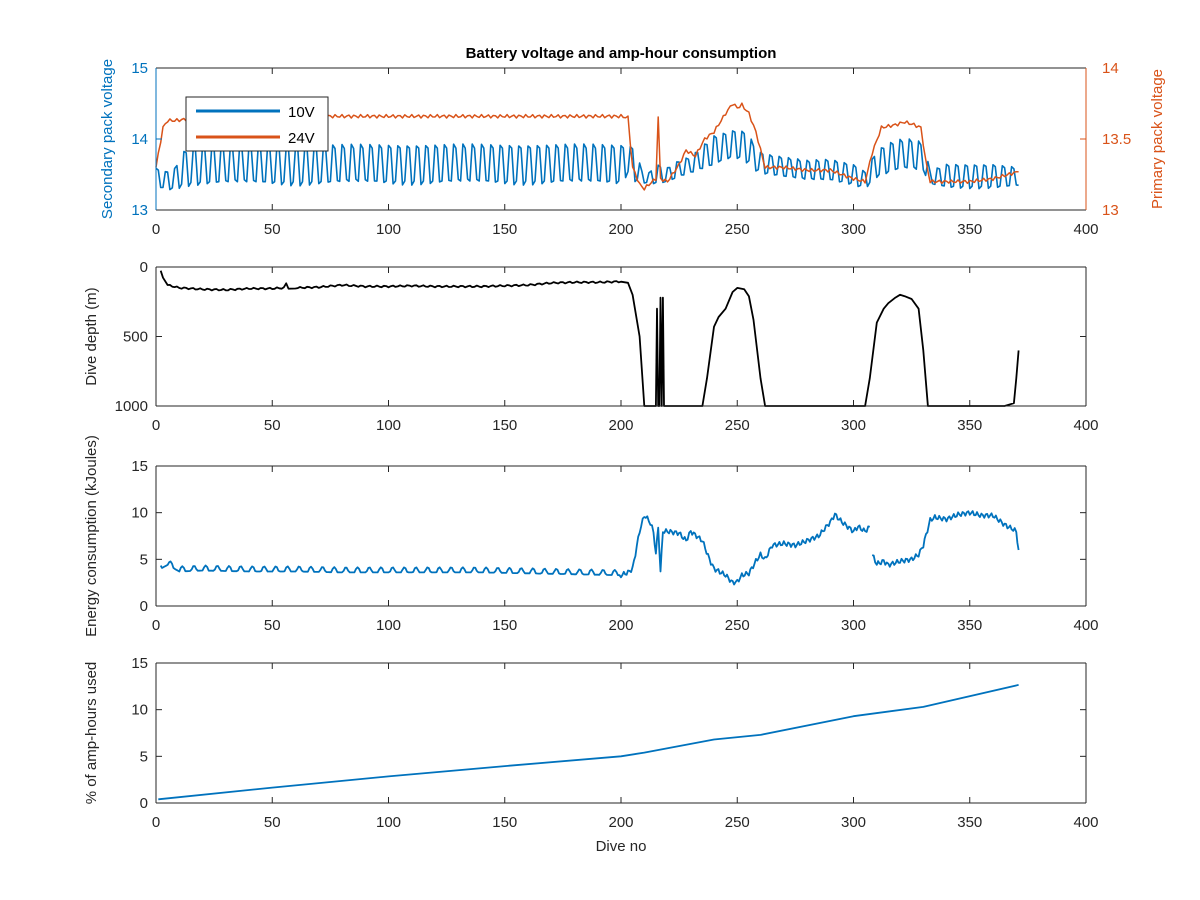  Describe the element at coordinates (156, 229) in the screenshot. I see `voltage-x-tick-label: 0` at that location.